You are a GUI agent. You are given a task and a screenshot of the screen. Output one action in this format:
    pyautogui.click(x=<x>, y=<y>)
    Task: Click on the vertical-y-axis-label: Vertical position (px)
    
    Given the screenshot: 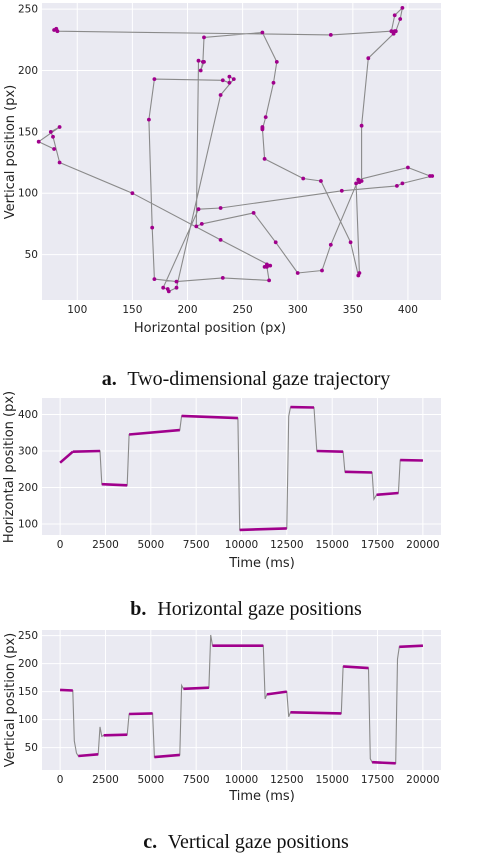 What is the action you would take?
    pyautogui.click(x=10, y=700)
    